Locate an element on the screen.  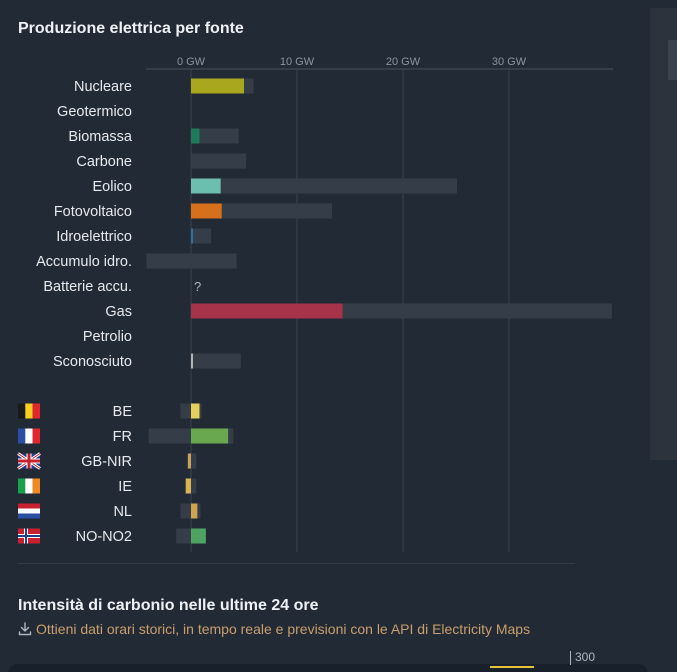
source-label: Gas is located at coordinates (118, 312).